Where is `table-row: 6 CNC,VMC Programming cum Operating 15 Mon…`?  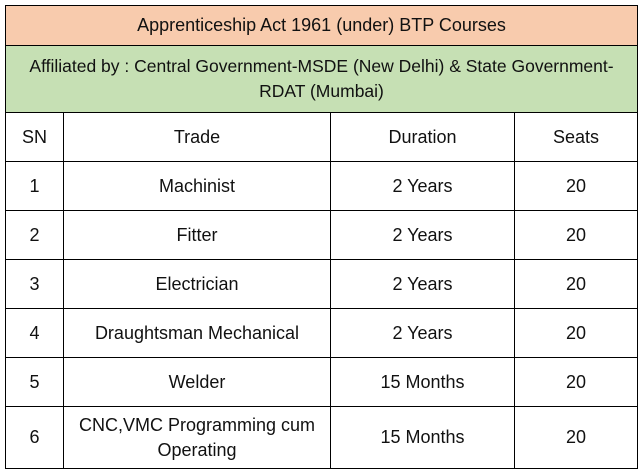
table-row: 6 CNC,VMC Programming cum Operating 15 Mon… is located at coordinates (321, 437).